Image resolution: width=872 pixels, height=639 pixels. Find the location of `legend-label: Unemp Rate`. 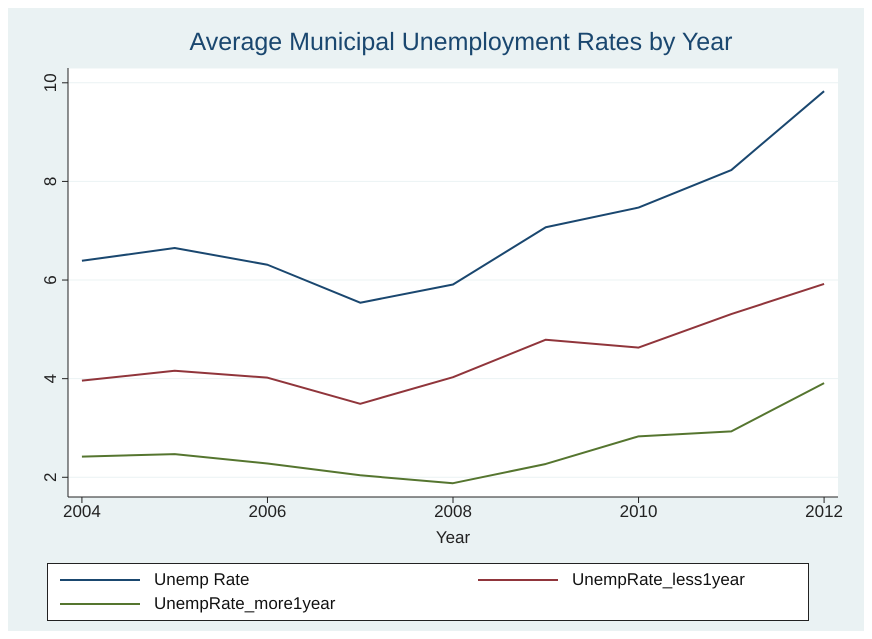

legend-label: Unemp Rate is located at coordinates (202, 580).